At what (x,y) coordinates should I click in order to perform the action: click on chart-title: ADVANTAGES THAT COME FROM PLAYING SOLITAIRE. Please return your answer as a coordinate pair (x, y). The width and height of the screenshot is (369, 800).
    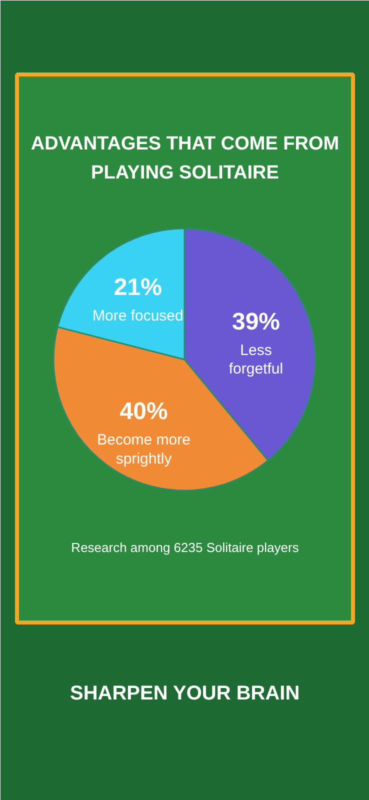
    Looking at the image, I should click on (185, 158).